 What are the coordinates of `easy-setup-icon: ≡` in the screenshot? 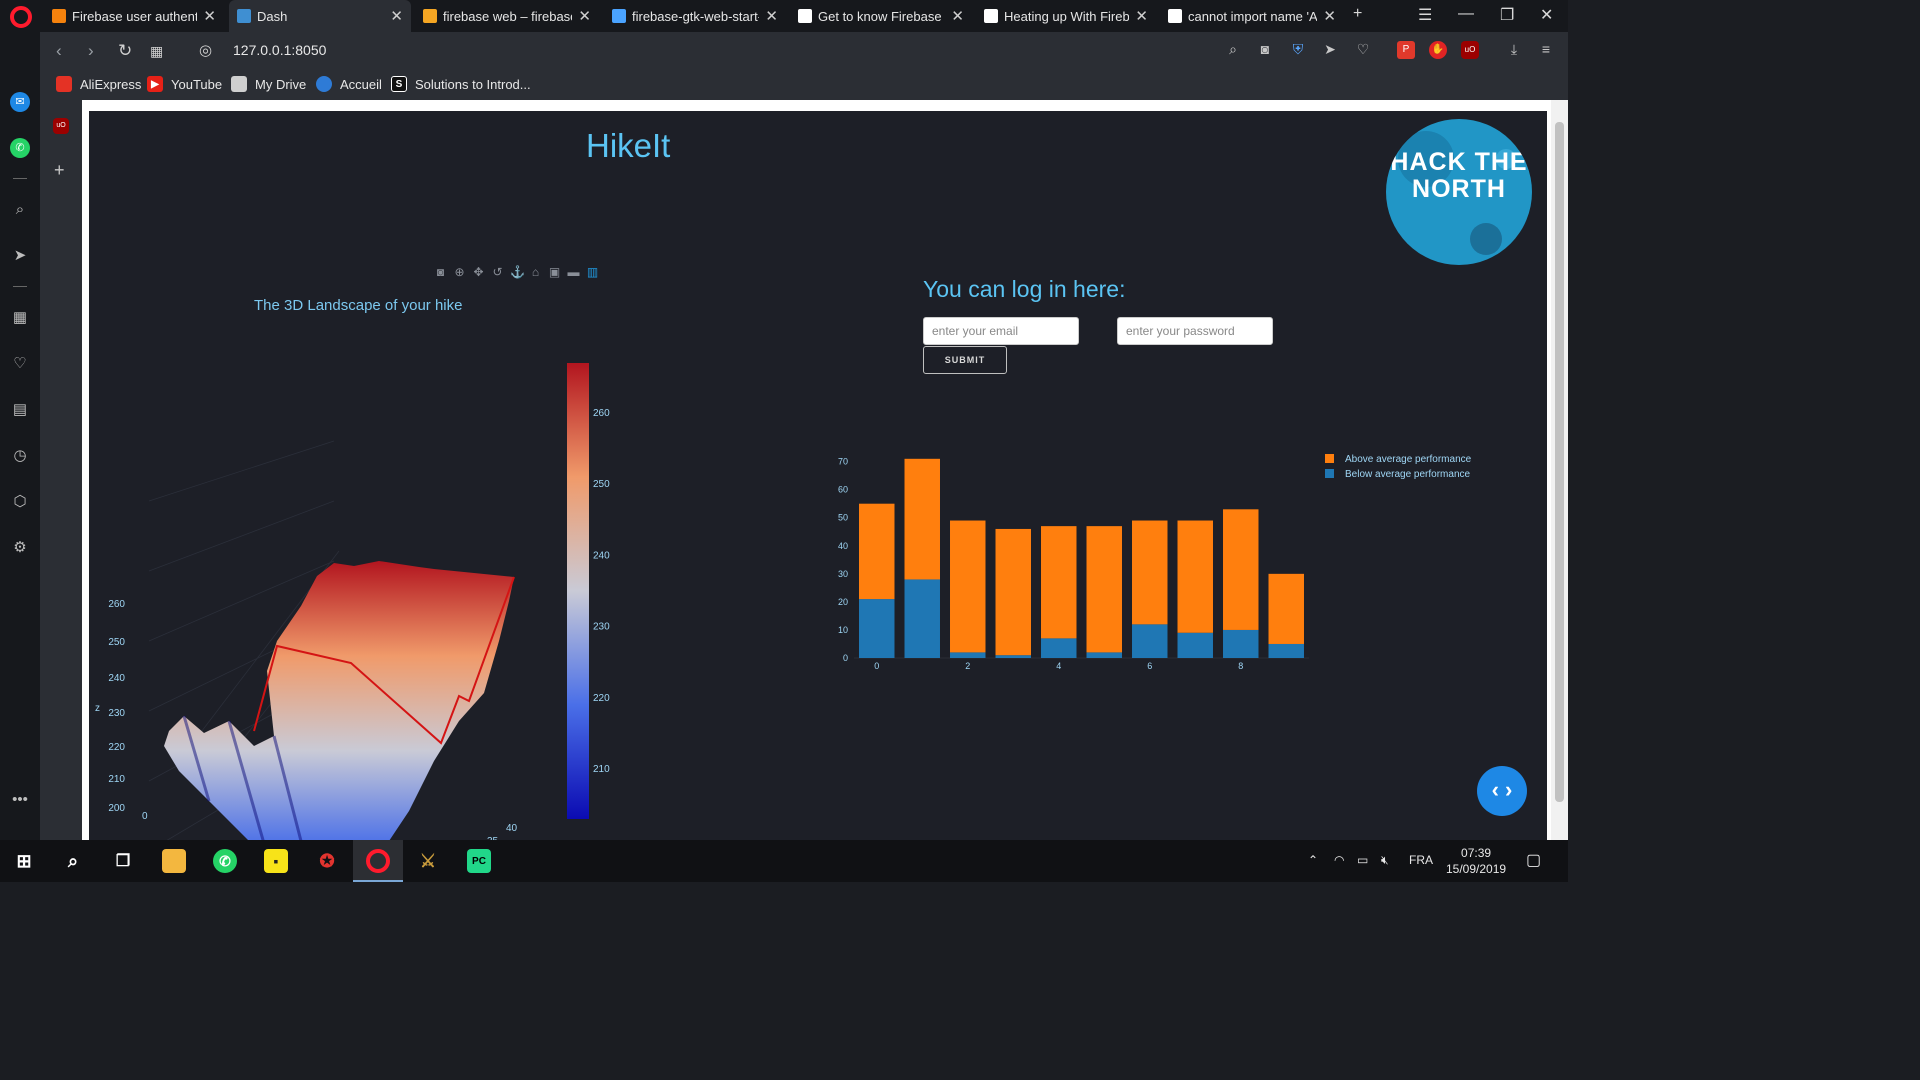 It's located at (1546, 49).